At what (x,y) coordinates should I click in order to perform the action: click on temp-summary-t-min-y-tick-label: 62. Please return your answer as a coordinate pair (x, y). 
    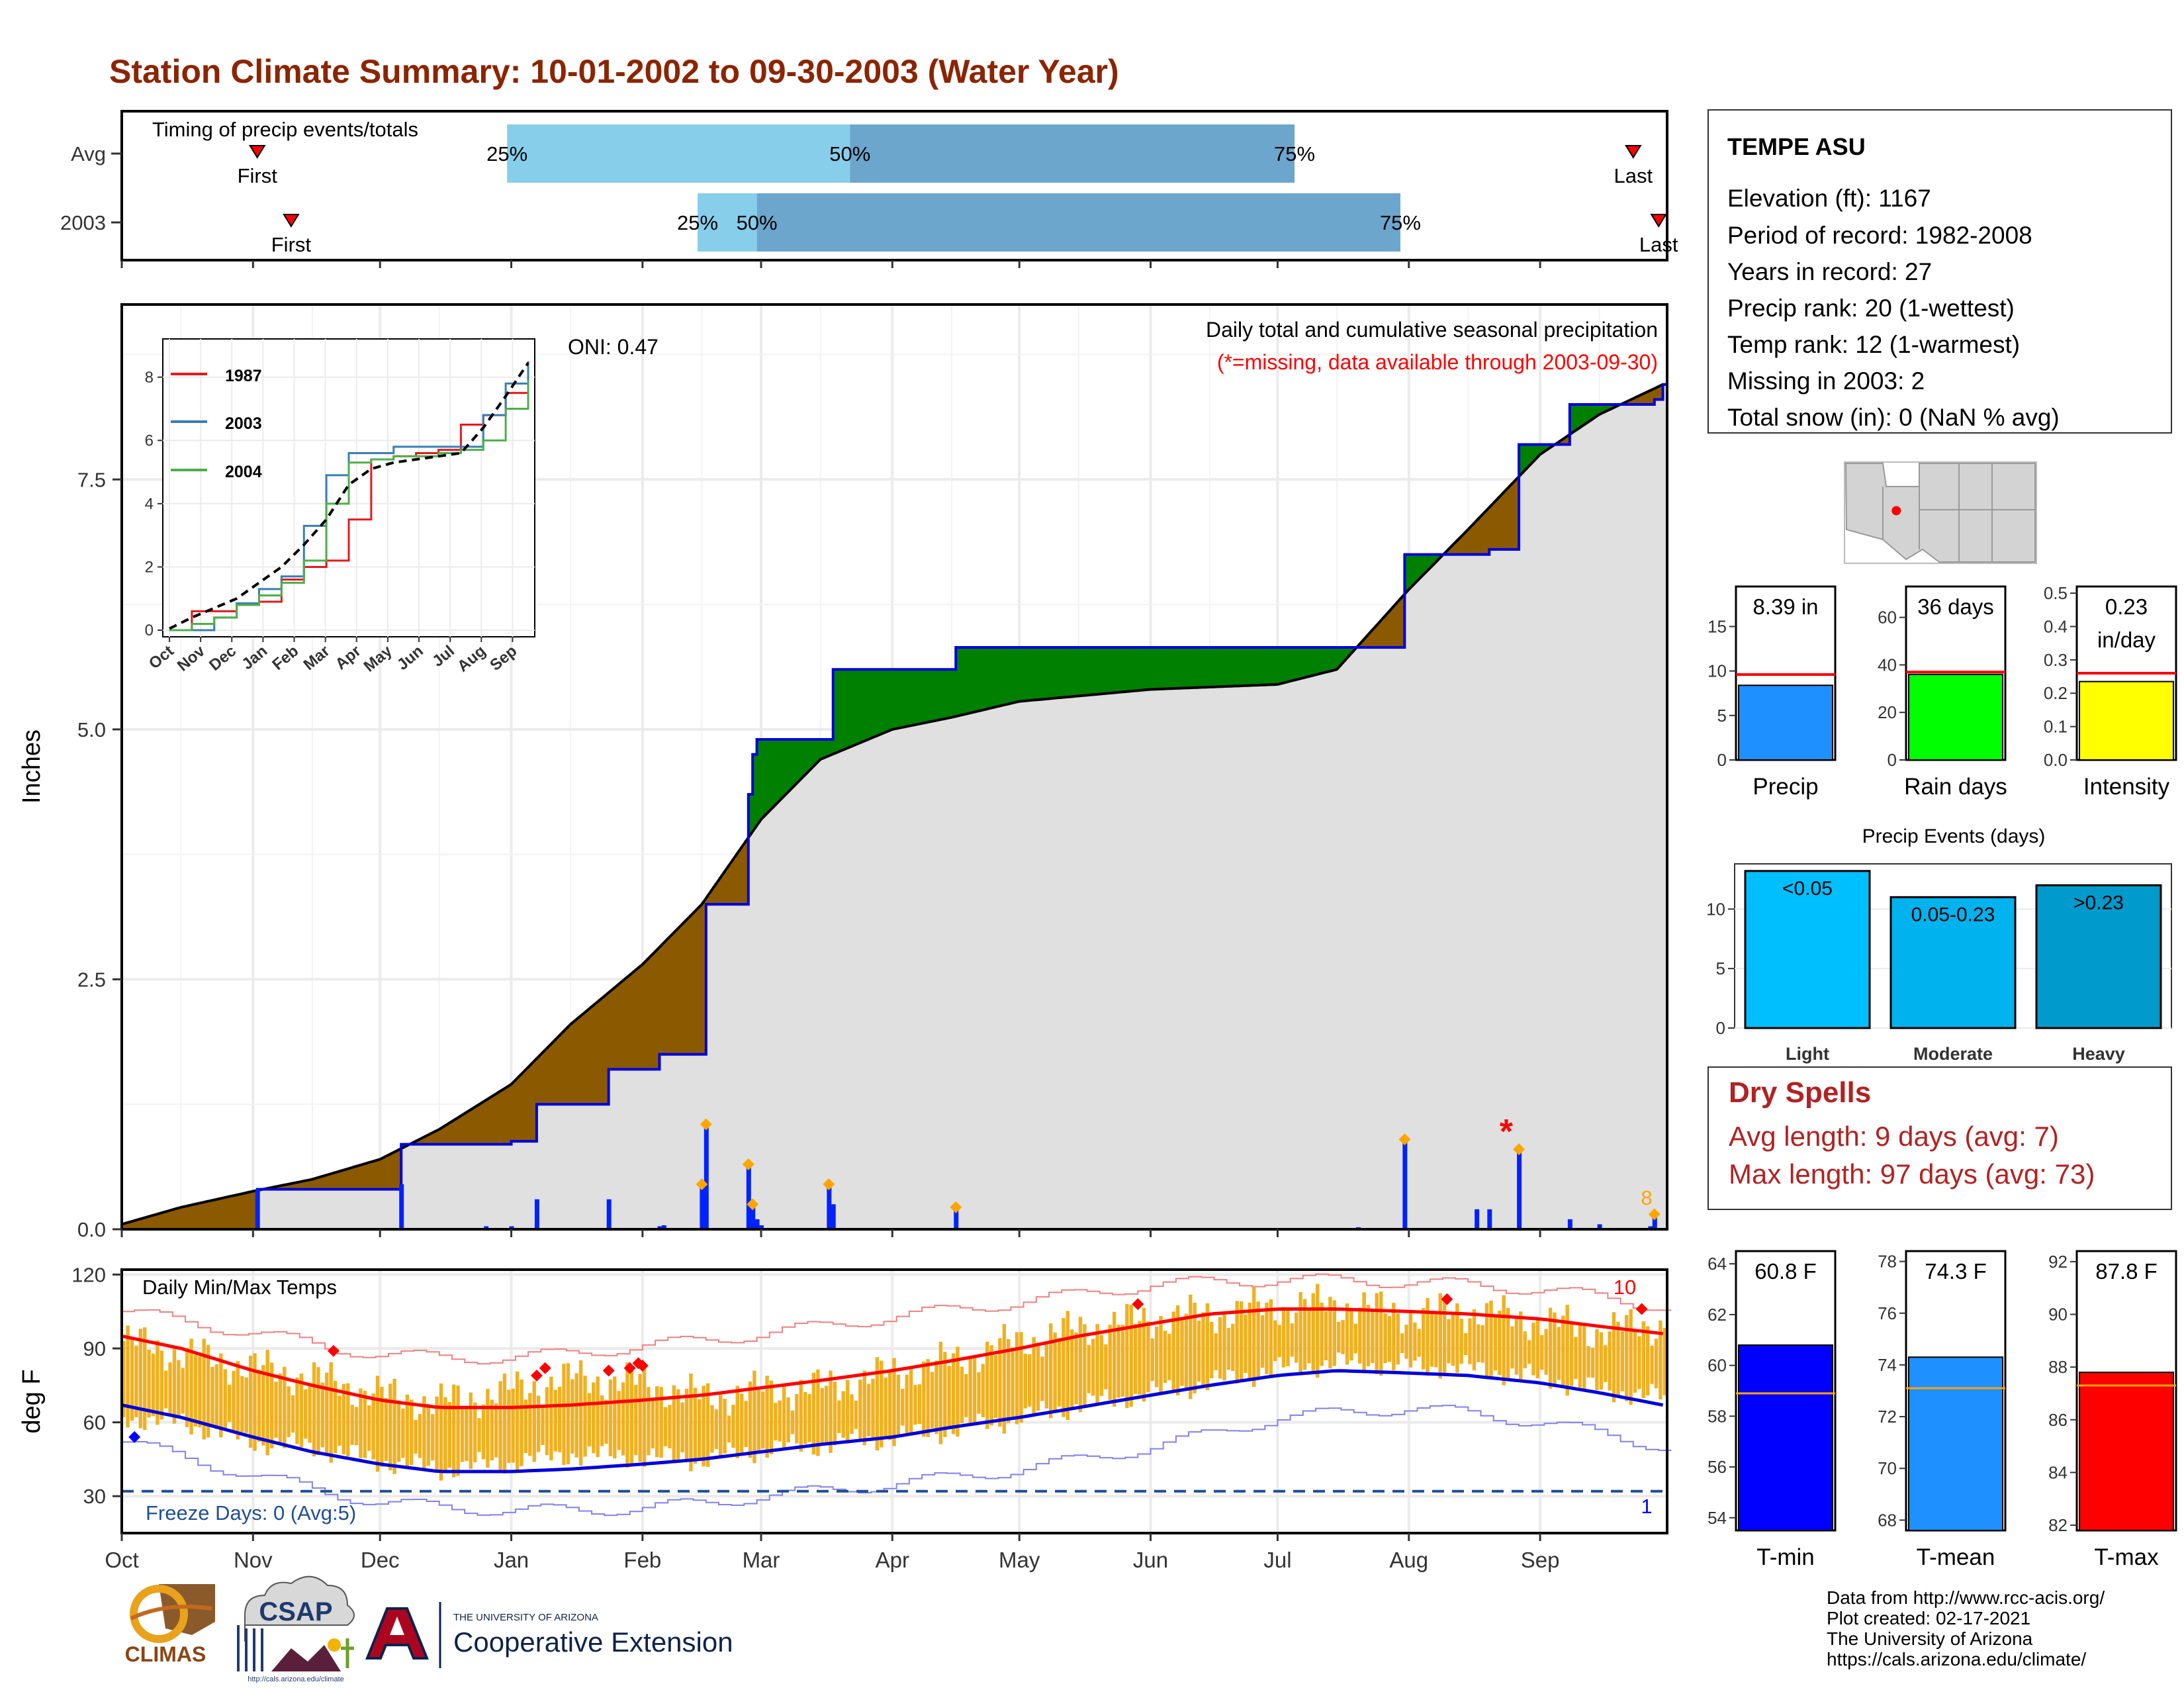
    Looking at the image, I should click on (1717, 1315).